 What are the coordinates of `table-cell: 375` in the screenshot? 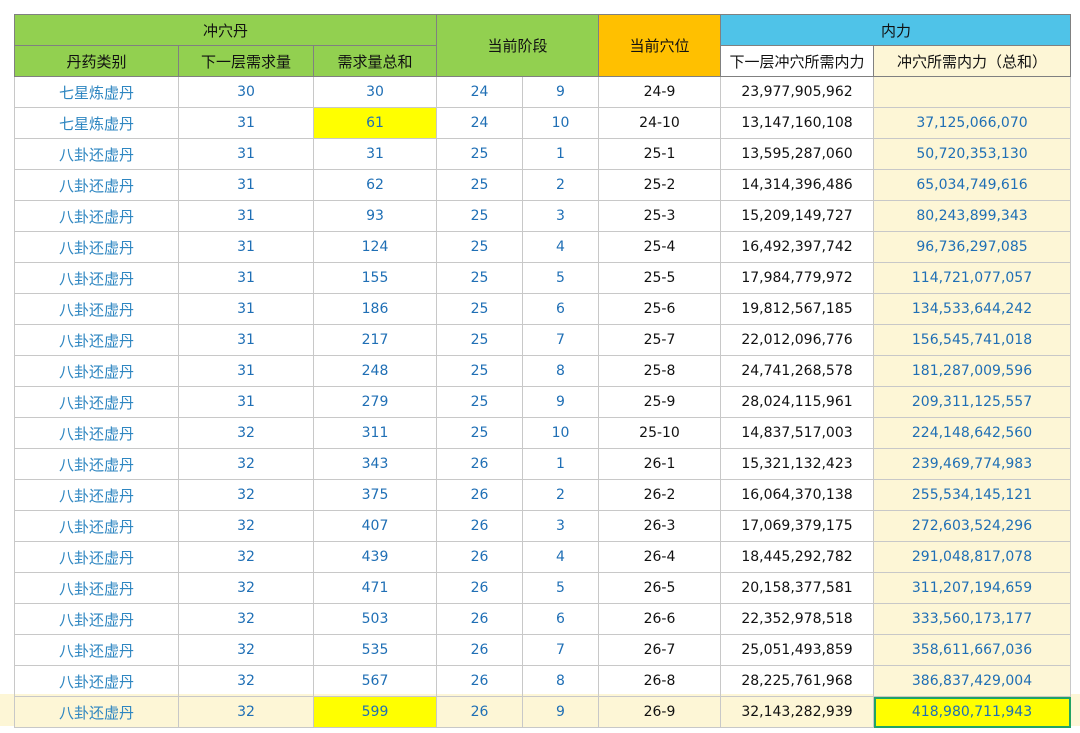 It's located at (375, 495).